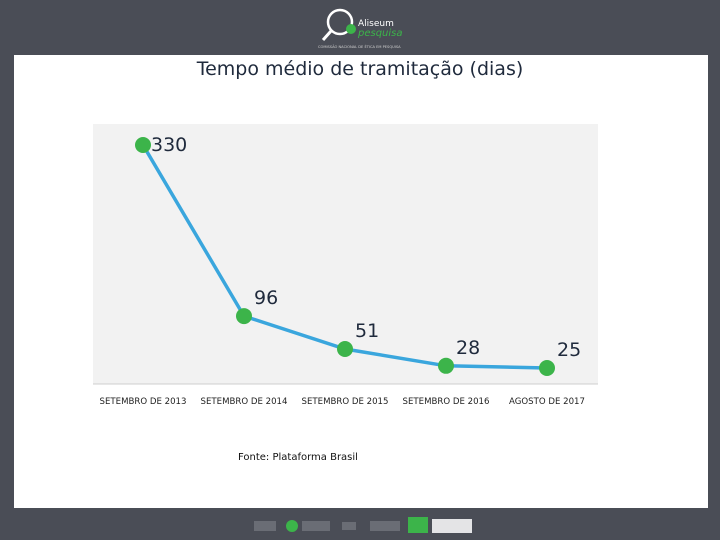 The image size is (720, 540). What do you see at coordinates (143, 402) in the screenshot?
I see `x-tick-label: SETEMBRO DE 2013` at bounding box center [143, 402].